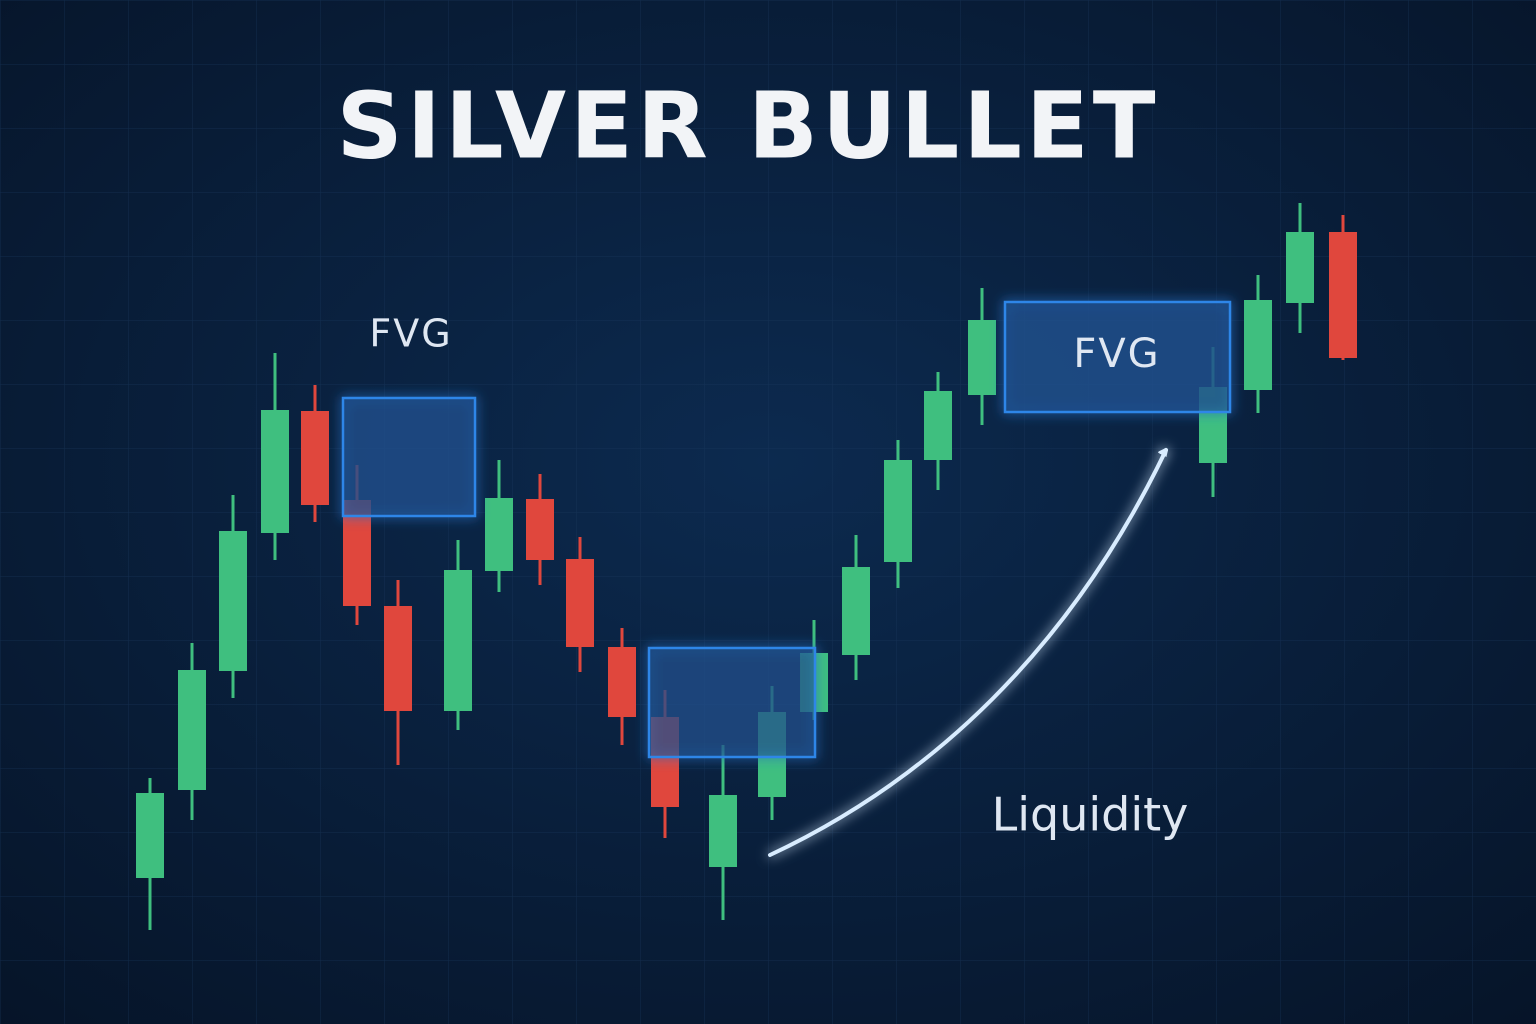  What do you see at coordinates (747, 125) in the screenshot?
I see `chart-title: SILVER BULLET` at bounding box center [747, 125].